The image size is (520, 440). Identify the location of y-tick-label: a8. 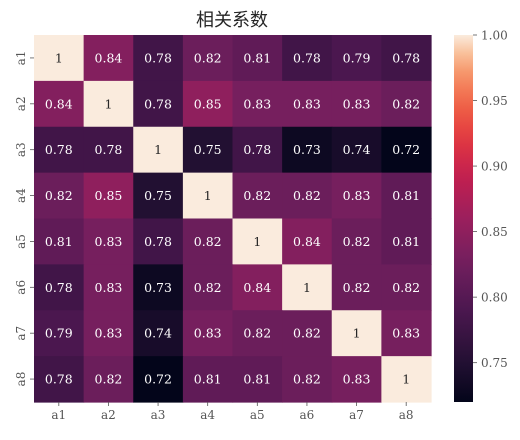
(21, 379).